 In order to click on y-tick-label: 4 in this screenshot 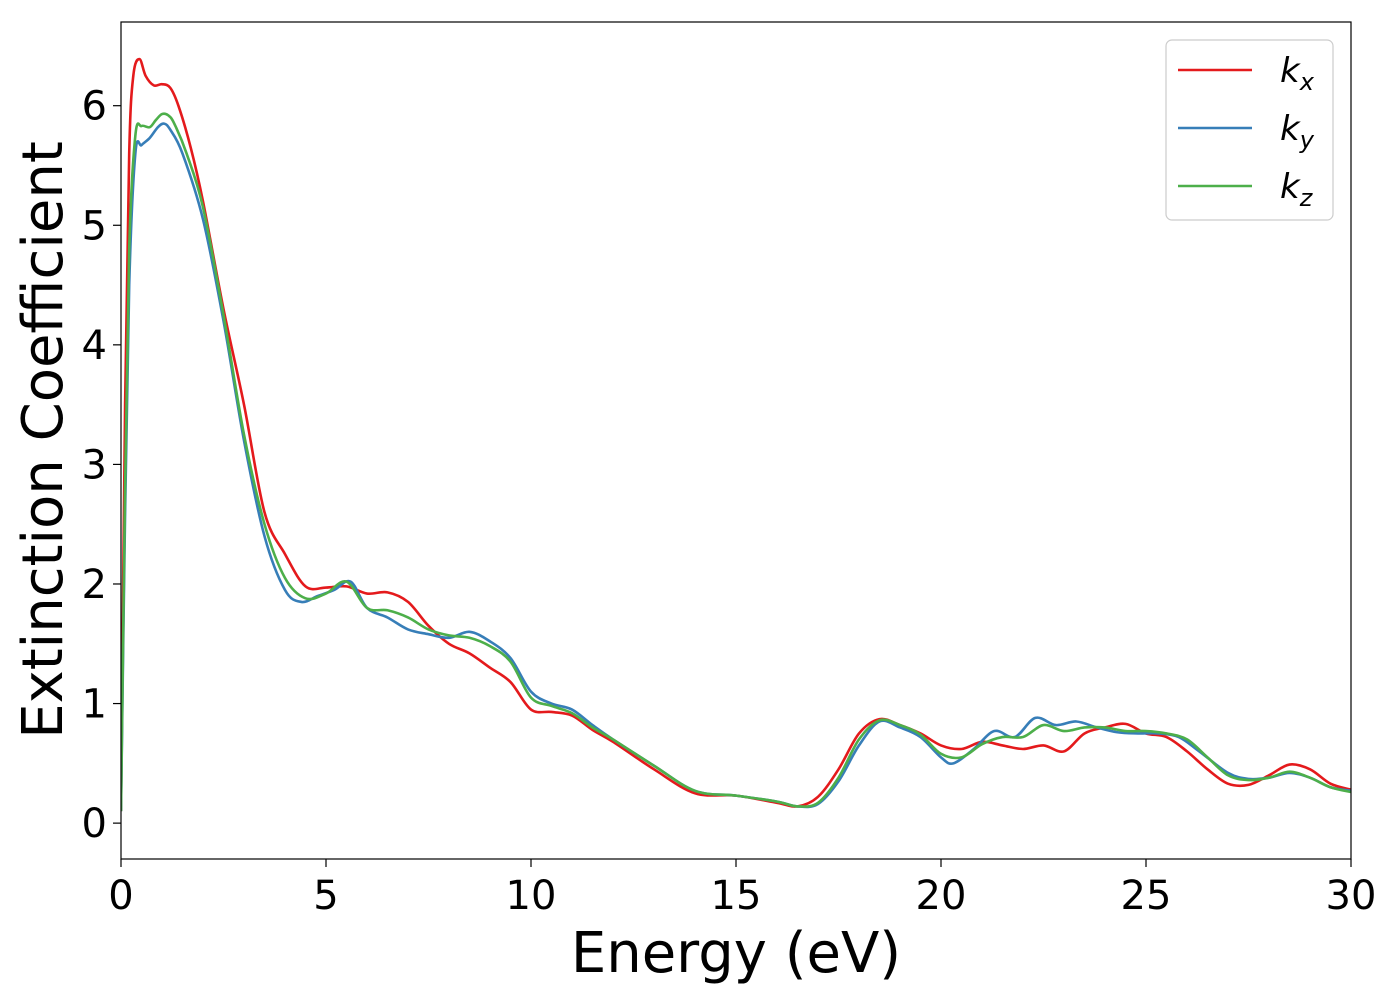, I will do `click(94, 346)`.